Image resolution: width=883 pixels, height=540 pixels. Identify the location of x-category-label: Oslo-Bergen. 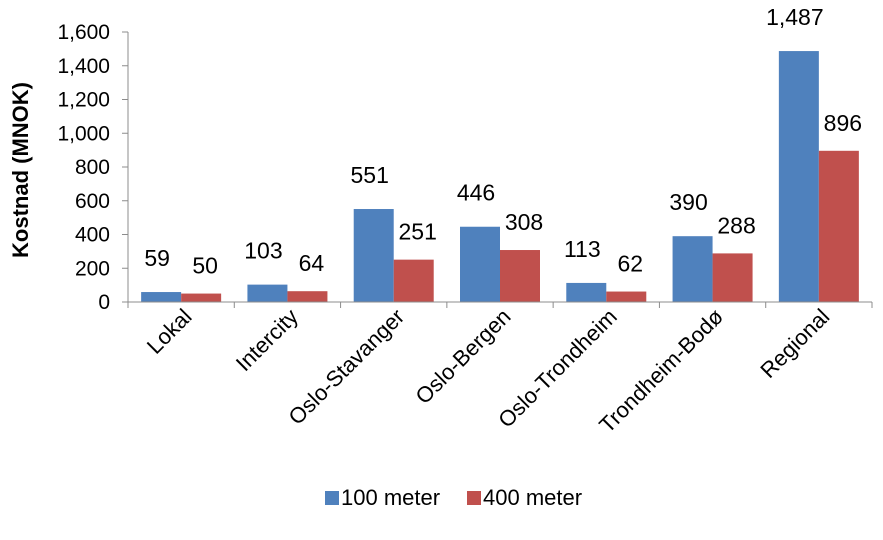
(463, 356).